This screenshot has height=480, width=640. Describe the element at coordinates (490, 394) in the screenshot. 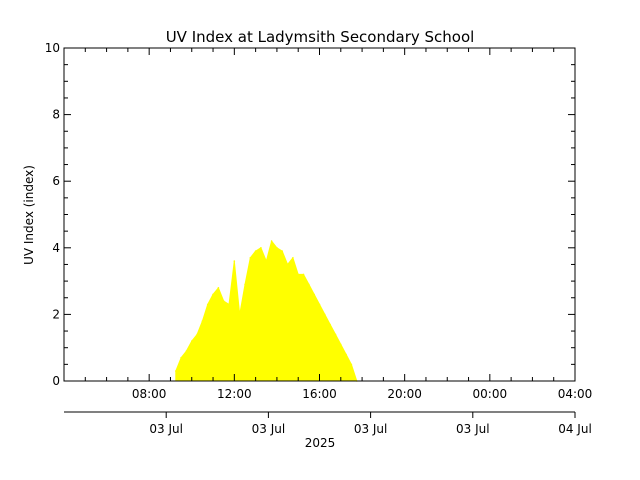

I see `x-tick-label: 00:00` at that location.